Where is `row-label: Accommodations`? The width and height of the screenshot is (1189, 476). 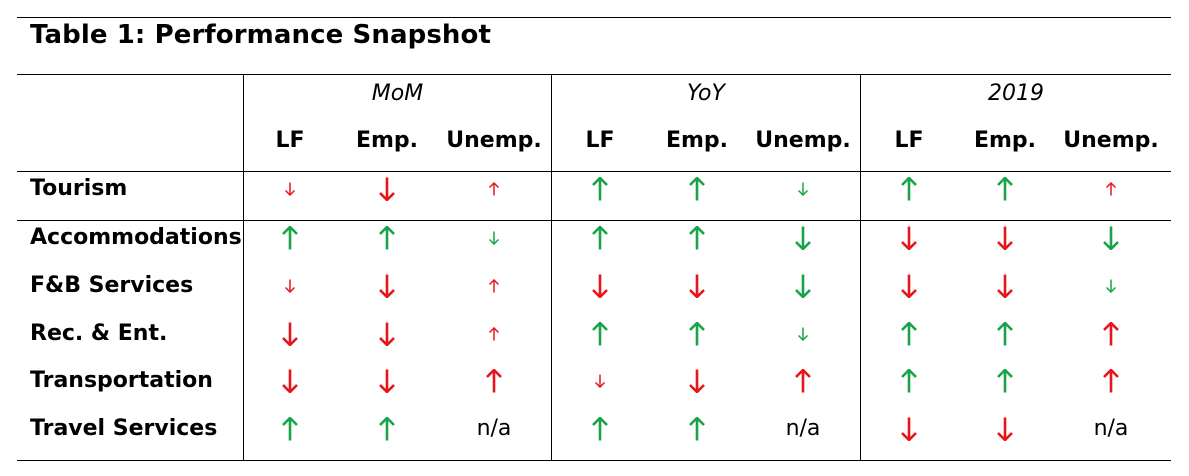
row-label: Accommodations is located at coordinates (136, 237).